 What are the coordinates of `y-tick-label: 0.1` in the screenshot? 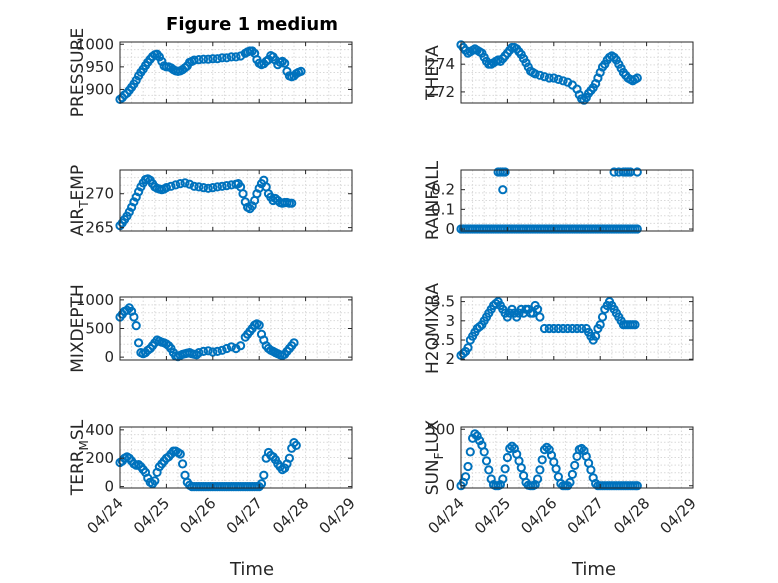 It's located at (443, 209).